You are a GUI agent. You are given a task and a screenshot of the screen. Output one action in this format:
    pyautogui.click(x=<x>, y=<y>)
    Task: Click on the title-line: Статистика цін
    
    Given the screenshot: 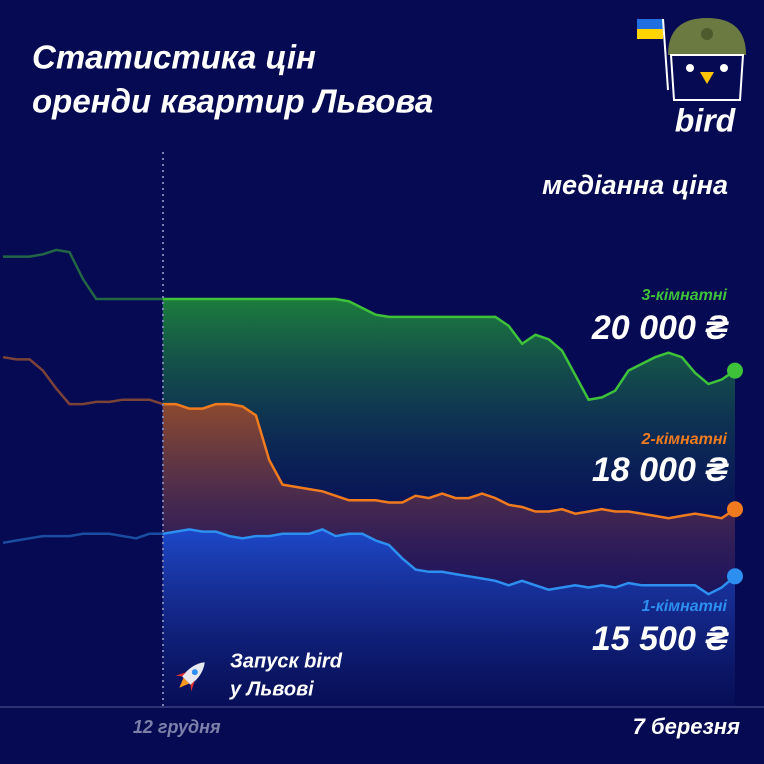 What is the action you would take?
    pyautogui.click(x=174, y=57)
    